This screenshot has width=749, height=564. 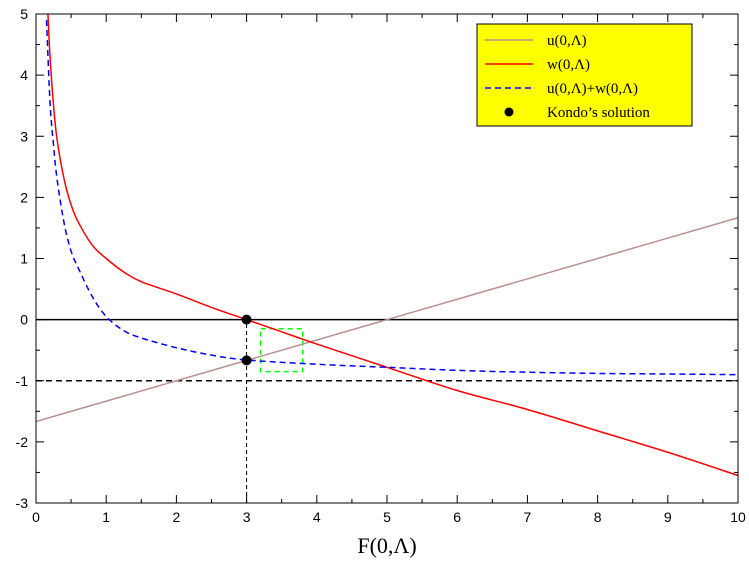 What do you see at coordinates (24, 320) in the screenshot?
I see `y-tick-label: 0` at bounding box center [24, 320].